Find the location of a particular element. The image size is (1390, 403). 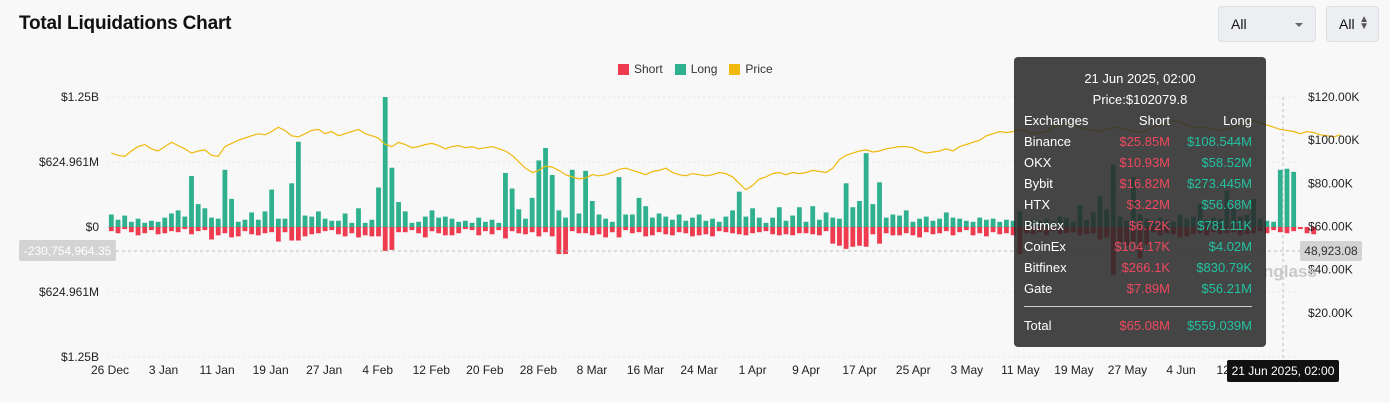

x-axis-tick-label: 12 Feb is located at coordinates (432, 370).